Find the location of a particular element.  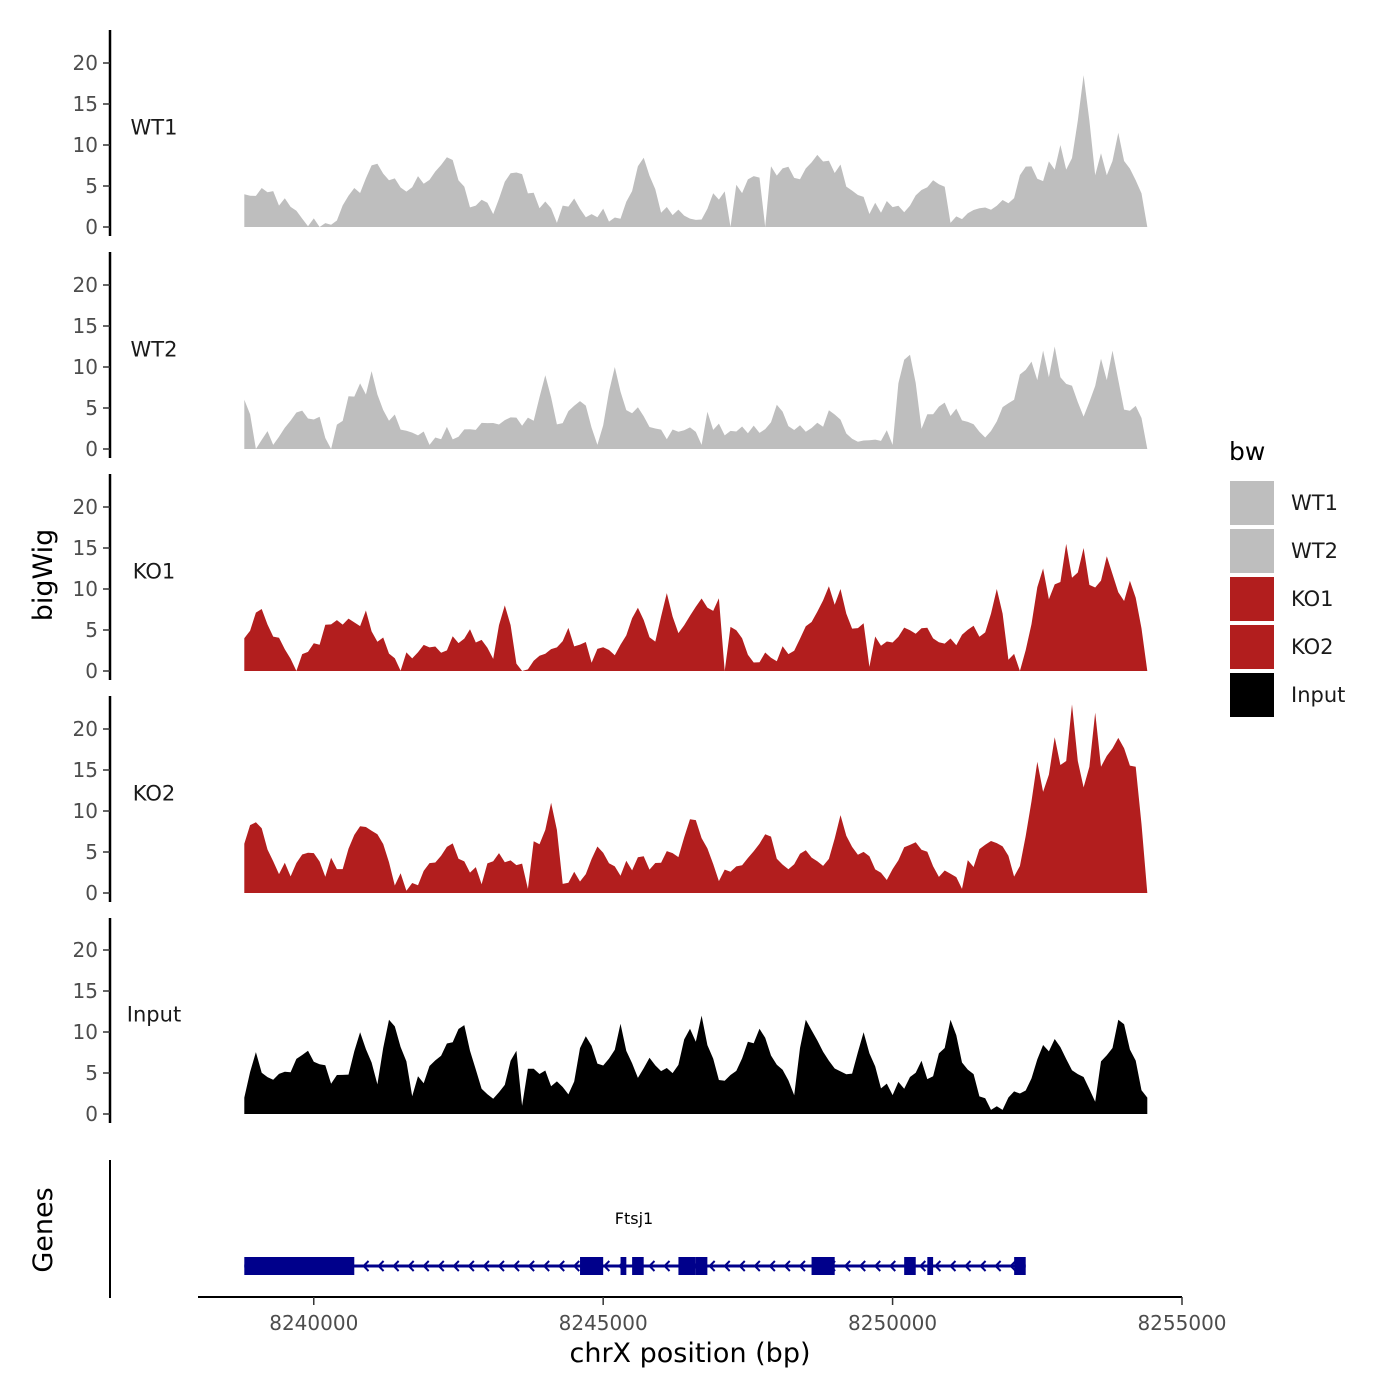

gene-label: Ftsj1 is located at coordinates (634, 1218).